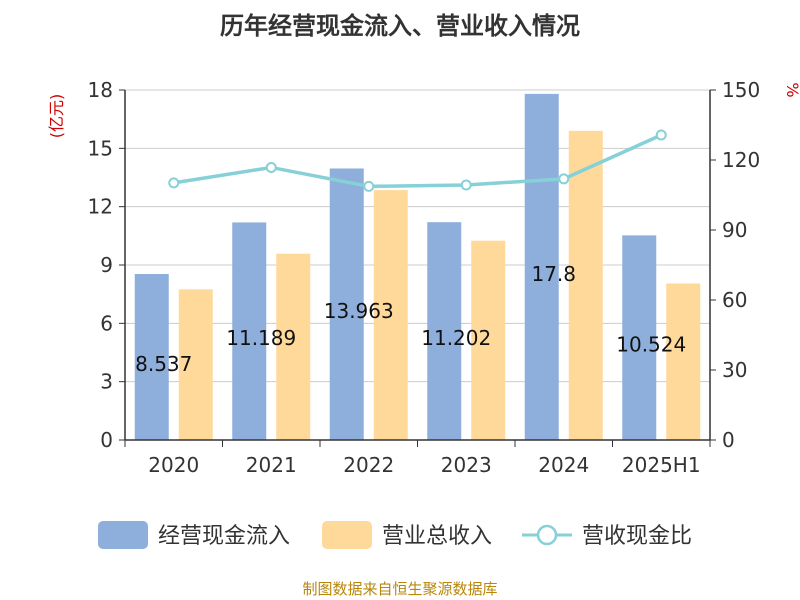  I want to click on x-tick-label: 2022, so click(368, 465).